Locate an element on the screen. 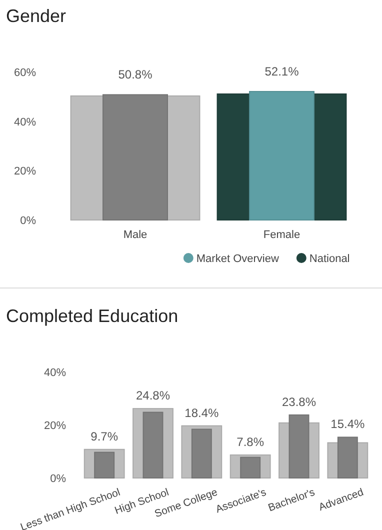  data-label: 9.7% is located at coordinates (104, 436).